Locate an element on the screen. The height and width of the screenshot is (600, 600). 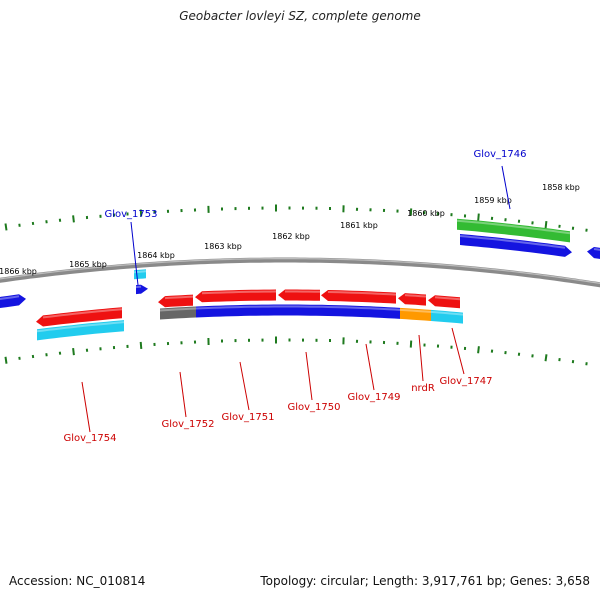
scale-label: 1863 kbp is located at coordinates (223, 246).